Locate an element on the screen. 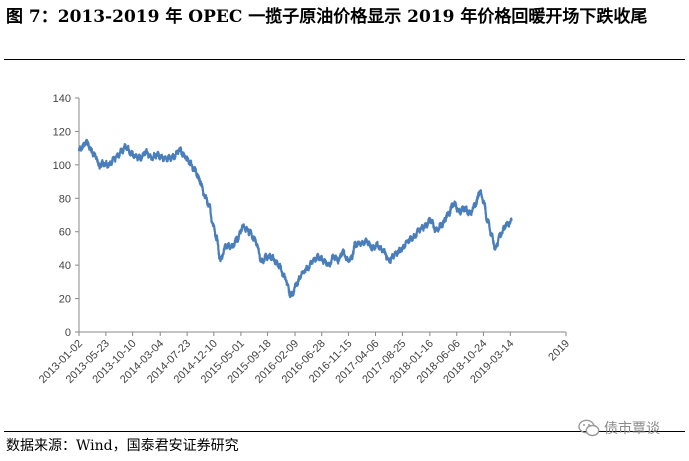 The width and height of the screenshot is (689, 461). y-tick-label: 140 is located at coordinates (62, 99).